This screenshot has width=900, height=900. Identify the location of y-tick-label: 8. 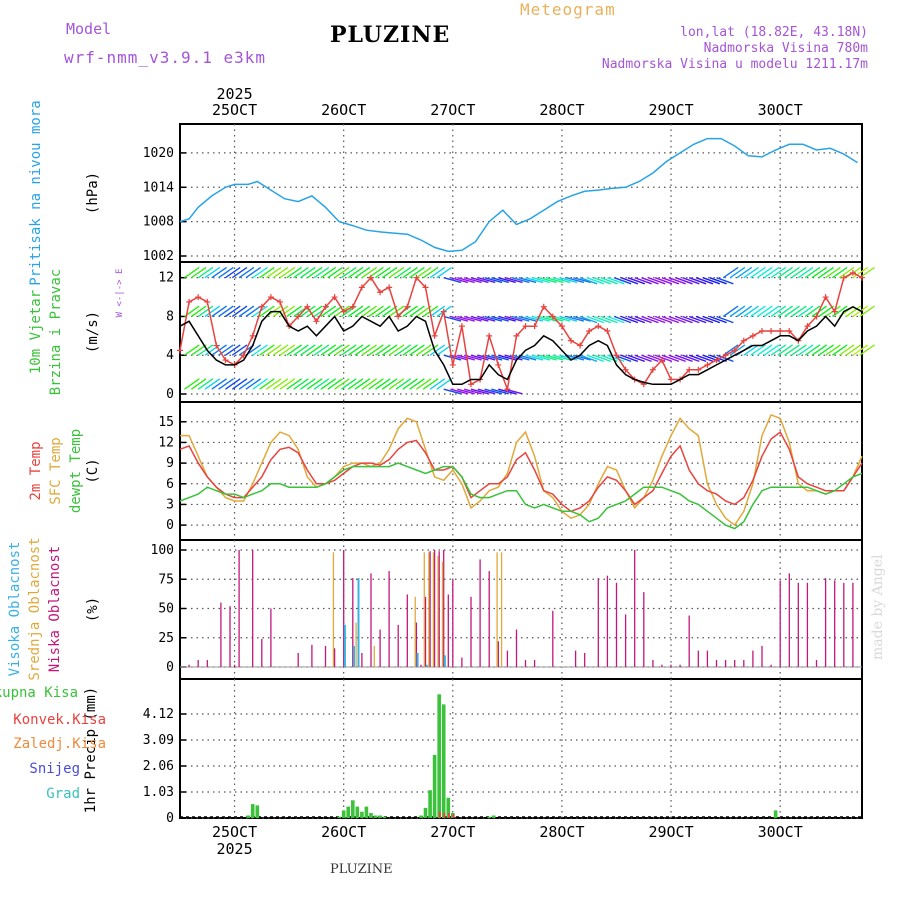
(170, 316).